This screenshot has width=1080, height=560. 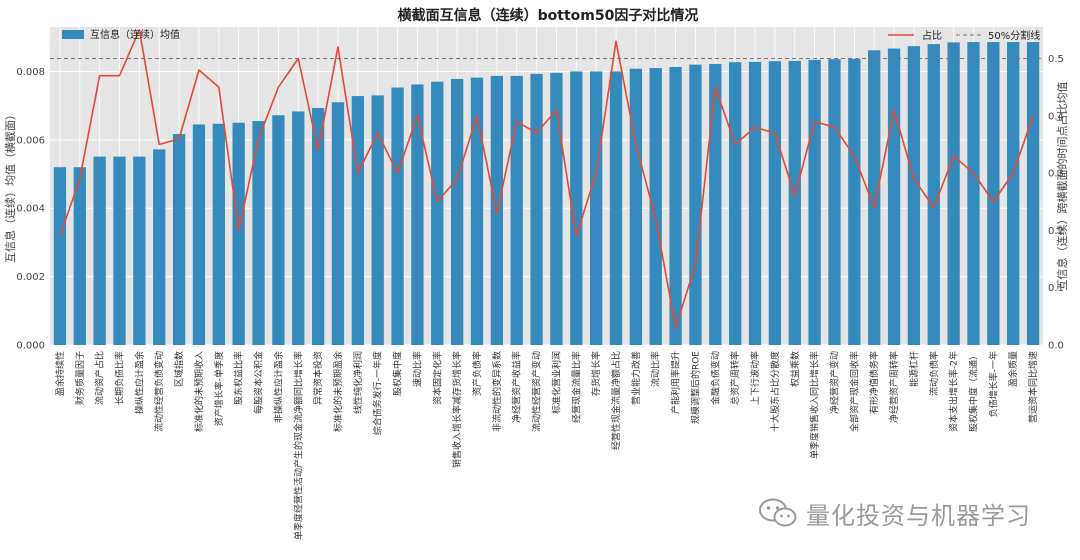 What do you see at coordinates (100, 378) in the screenshot?
I see `x-tick-label: 流动资产占比` at bounding box center [100, 378].